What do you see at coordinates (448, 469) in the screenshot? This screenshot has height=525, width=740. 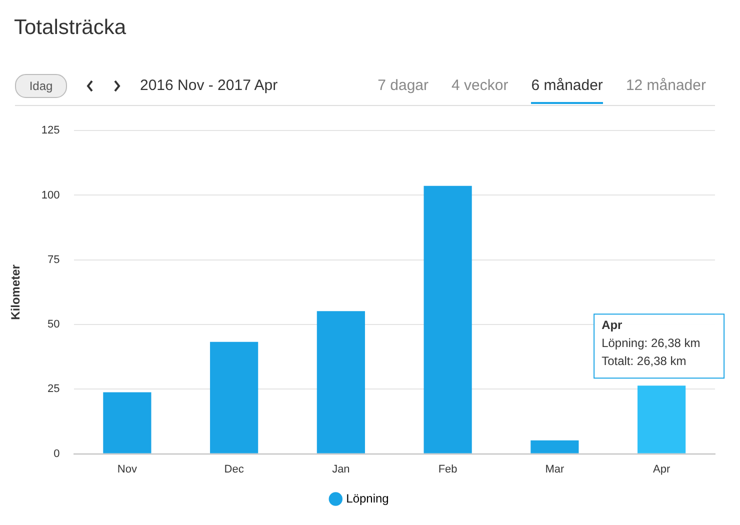 I see `x-tick-label: Feb` at bounding box center [448, 469].